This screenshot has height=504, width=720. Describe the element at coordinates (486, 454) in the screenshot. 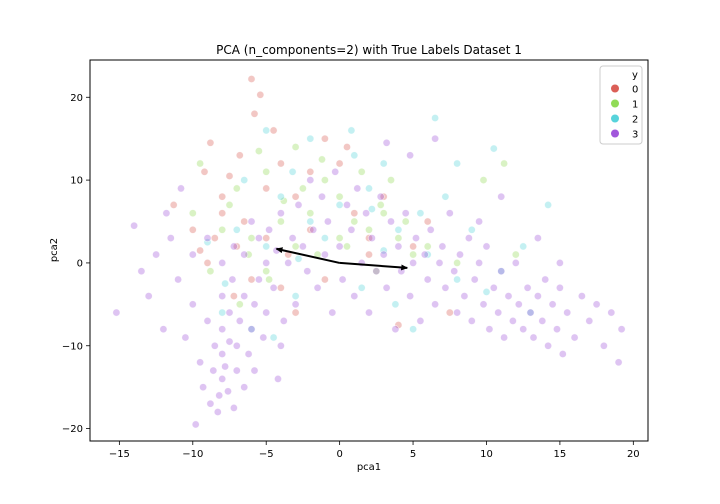

I see `x-tick-label: 10` at that location.